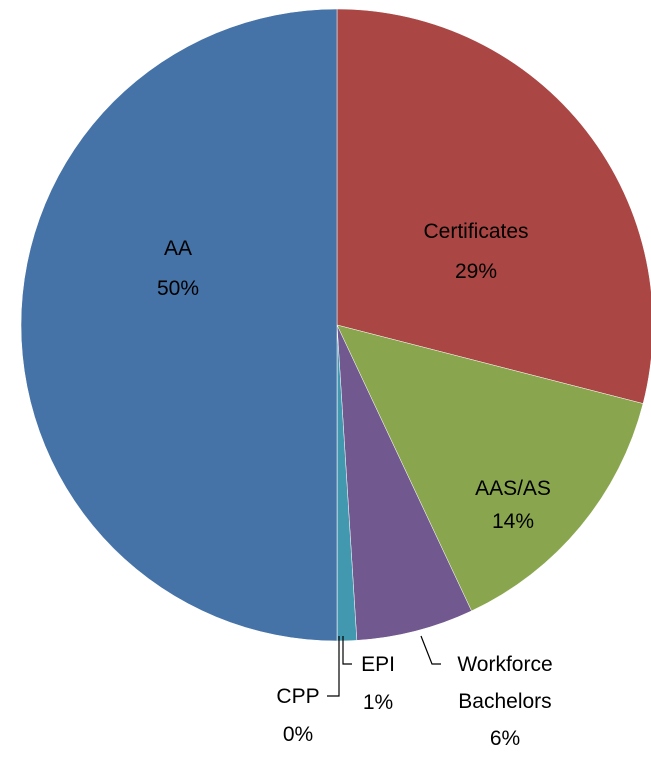 This screenshot has height=757, width=651. Describe the element at coordinates (177, 248) in the screenshot. I see `category-label: AA` at that location.